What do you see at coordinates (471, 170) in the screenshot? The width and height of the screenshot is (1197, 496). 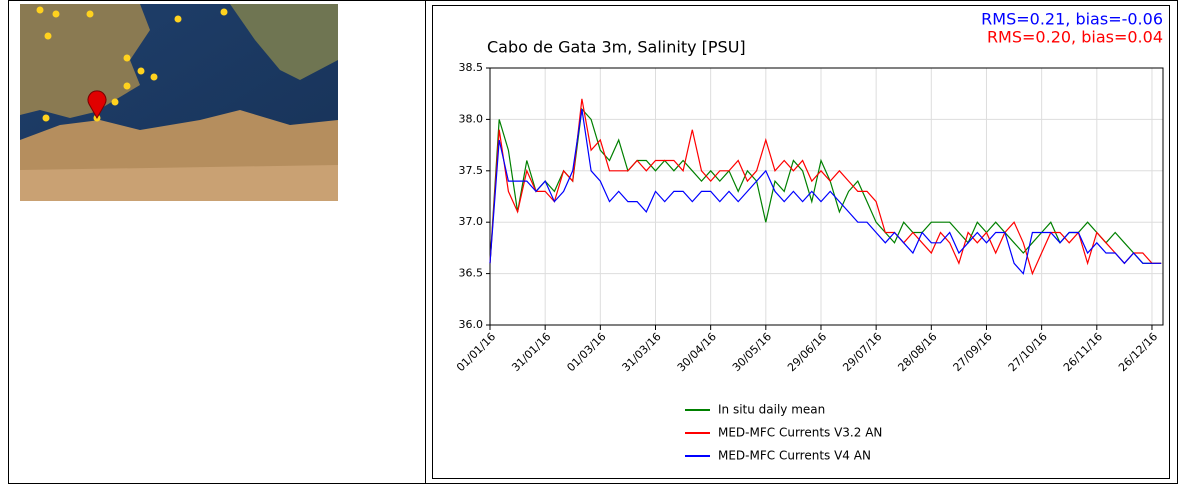 I see `y-tick-label: 37.5` at bounding box center [471, 170].